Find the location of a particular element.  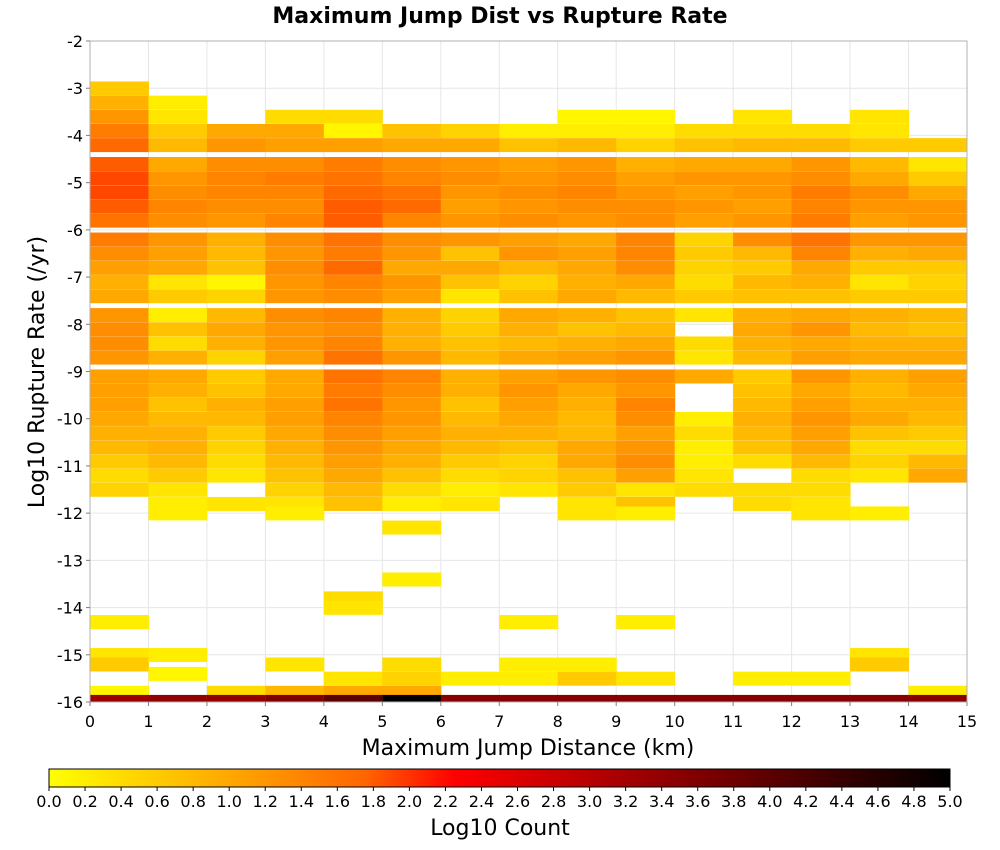

colorbar-tick-label: 4.0 is located at coordinates (769, 801).